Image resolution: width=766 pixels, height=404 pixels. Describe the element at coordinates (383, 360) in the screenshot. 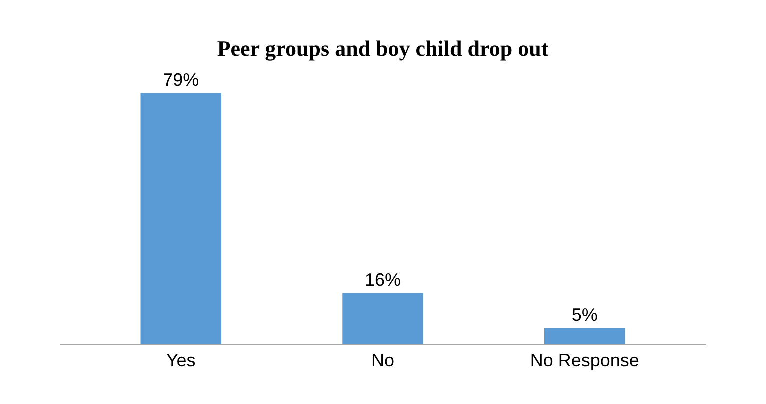

I see `x-tick-label: No` at that location.